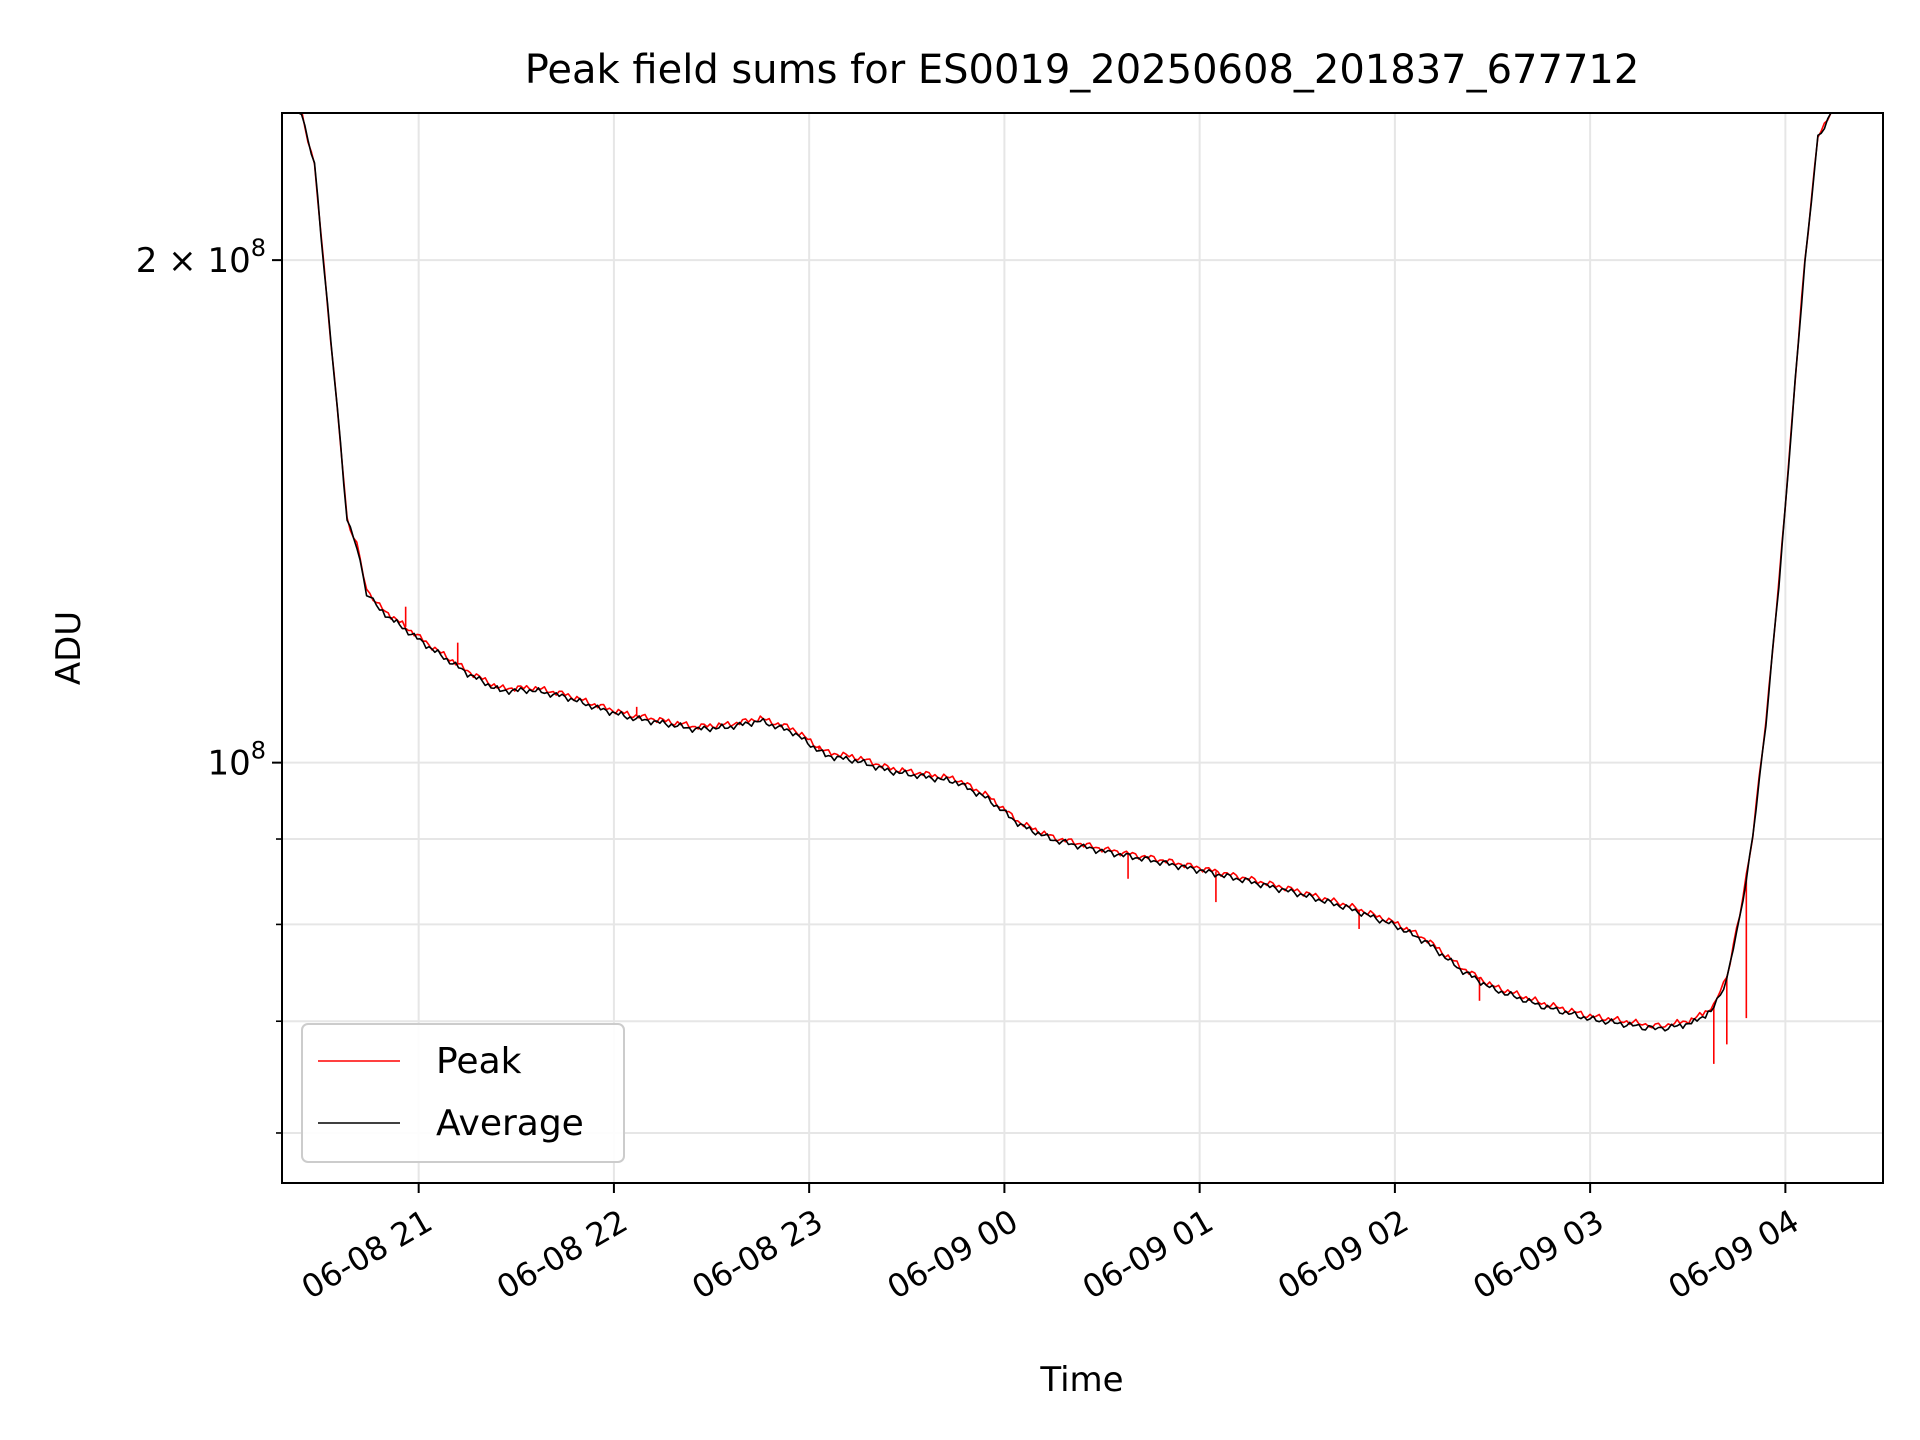 The image size is (1920, 1440). Describe the element at coordinates (1734, 1254) in the screenshot. I see `x-tick-label: 06-09 04` at that location.